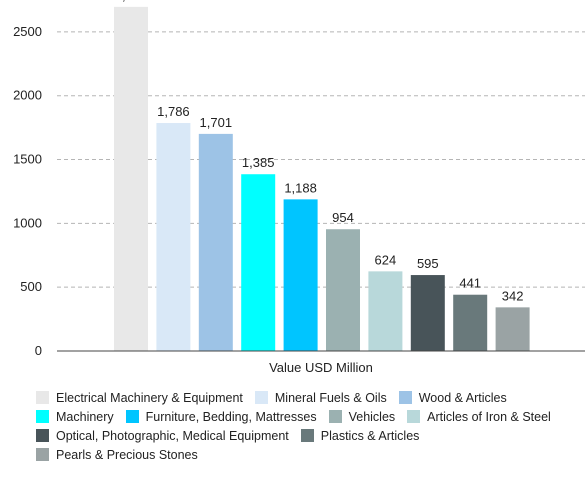 This screenshot has width=585, height=480. I want to click on y-tick-label: 2000, so click(27, 95).